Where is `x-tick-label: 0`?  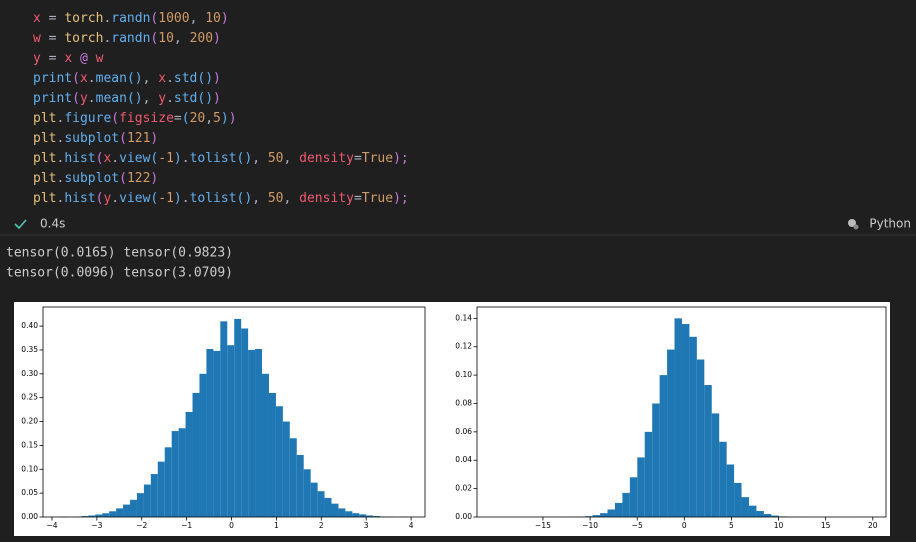 x-tick-label: 0 is located at coordinates (231, 525).